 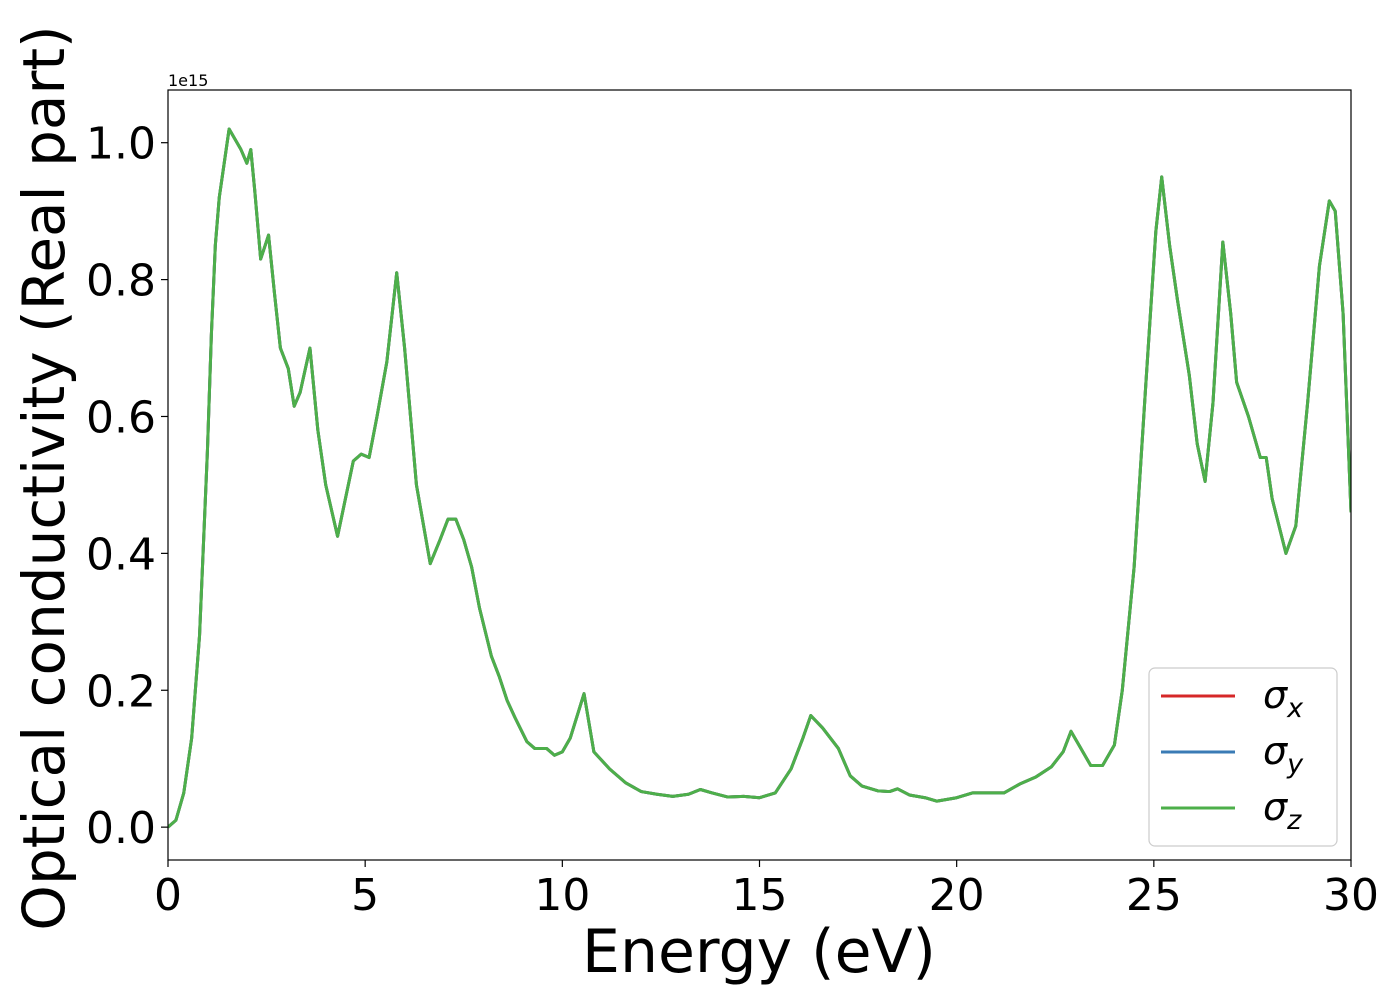 What do you see at coordinates (188, 80) in the screenshot?
I see `y-offset-label: 1e15` at bounding box center [188, 80].